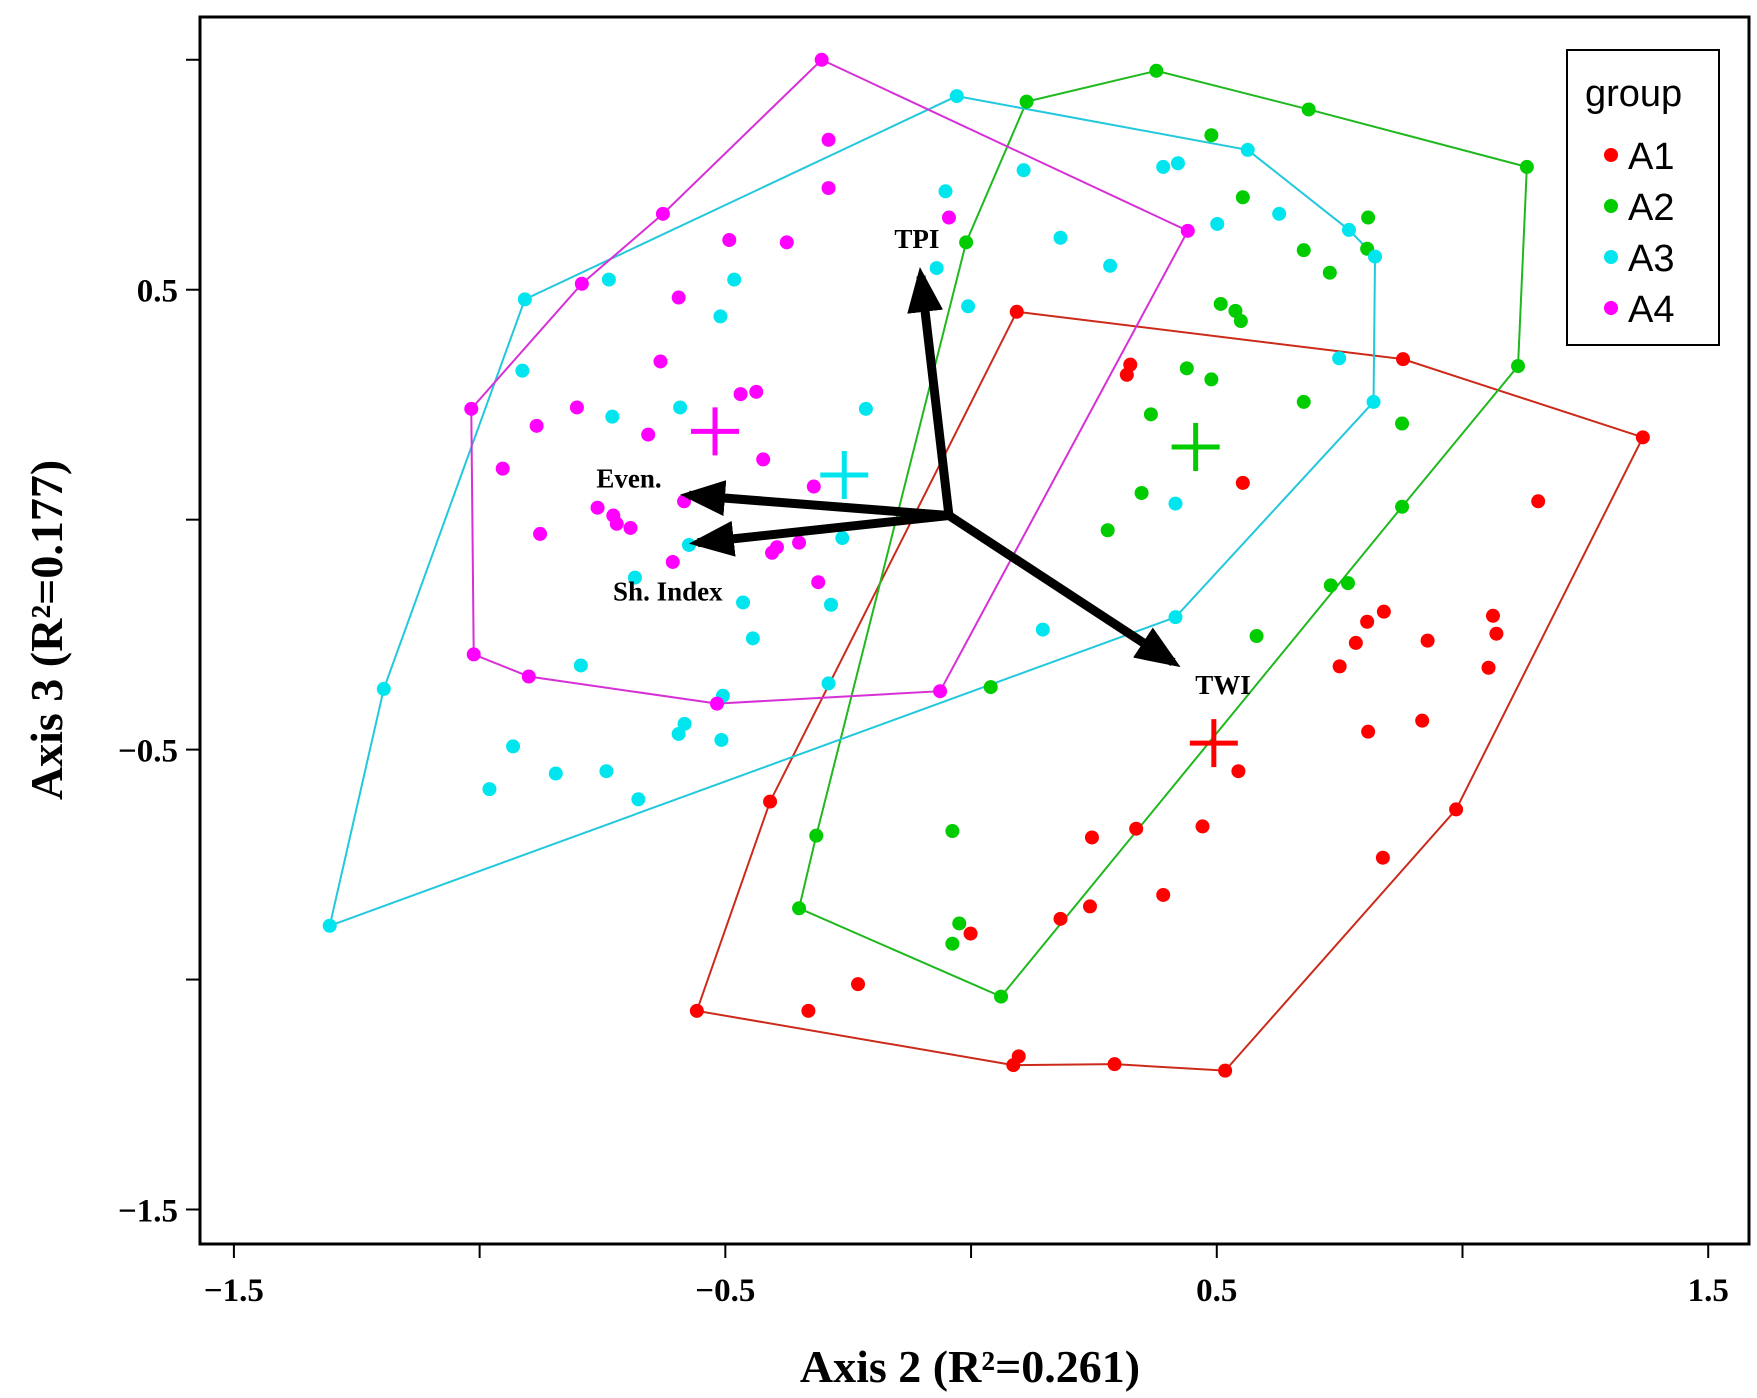 This screenshot has height=1398, width=1757. What do you see at coordinates (1708, 1291) in the screenshot?
I see `x-tick-label: 1.5` at bounding box center [1708, 1291].